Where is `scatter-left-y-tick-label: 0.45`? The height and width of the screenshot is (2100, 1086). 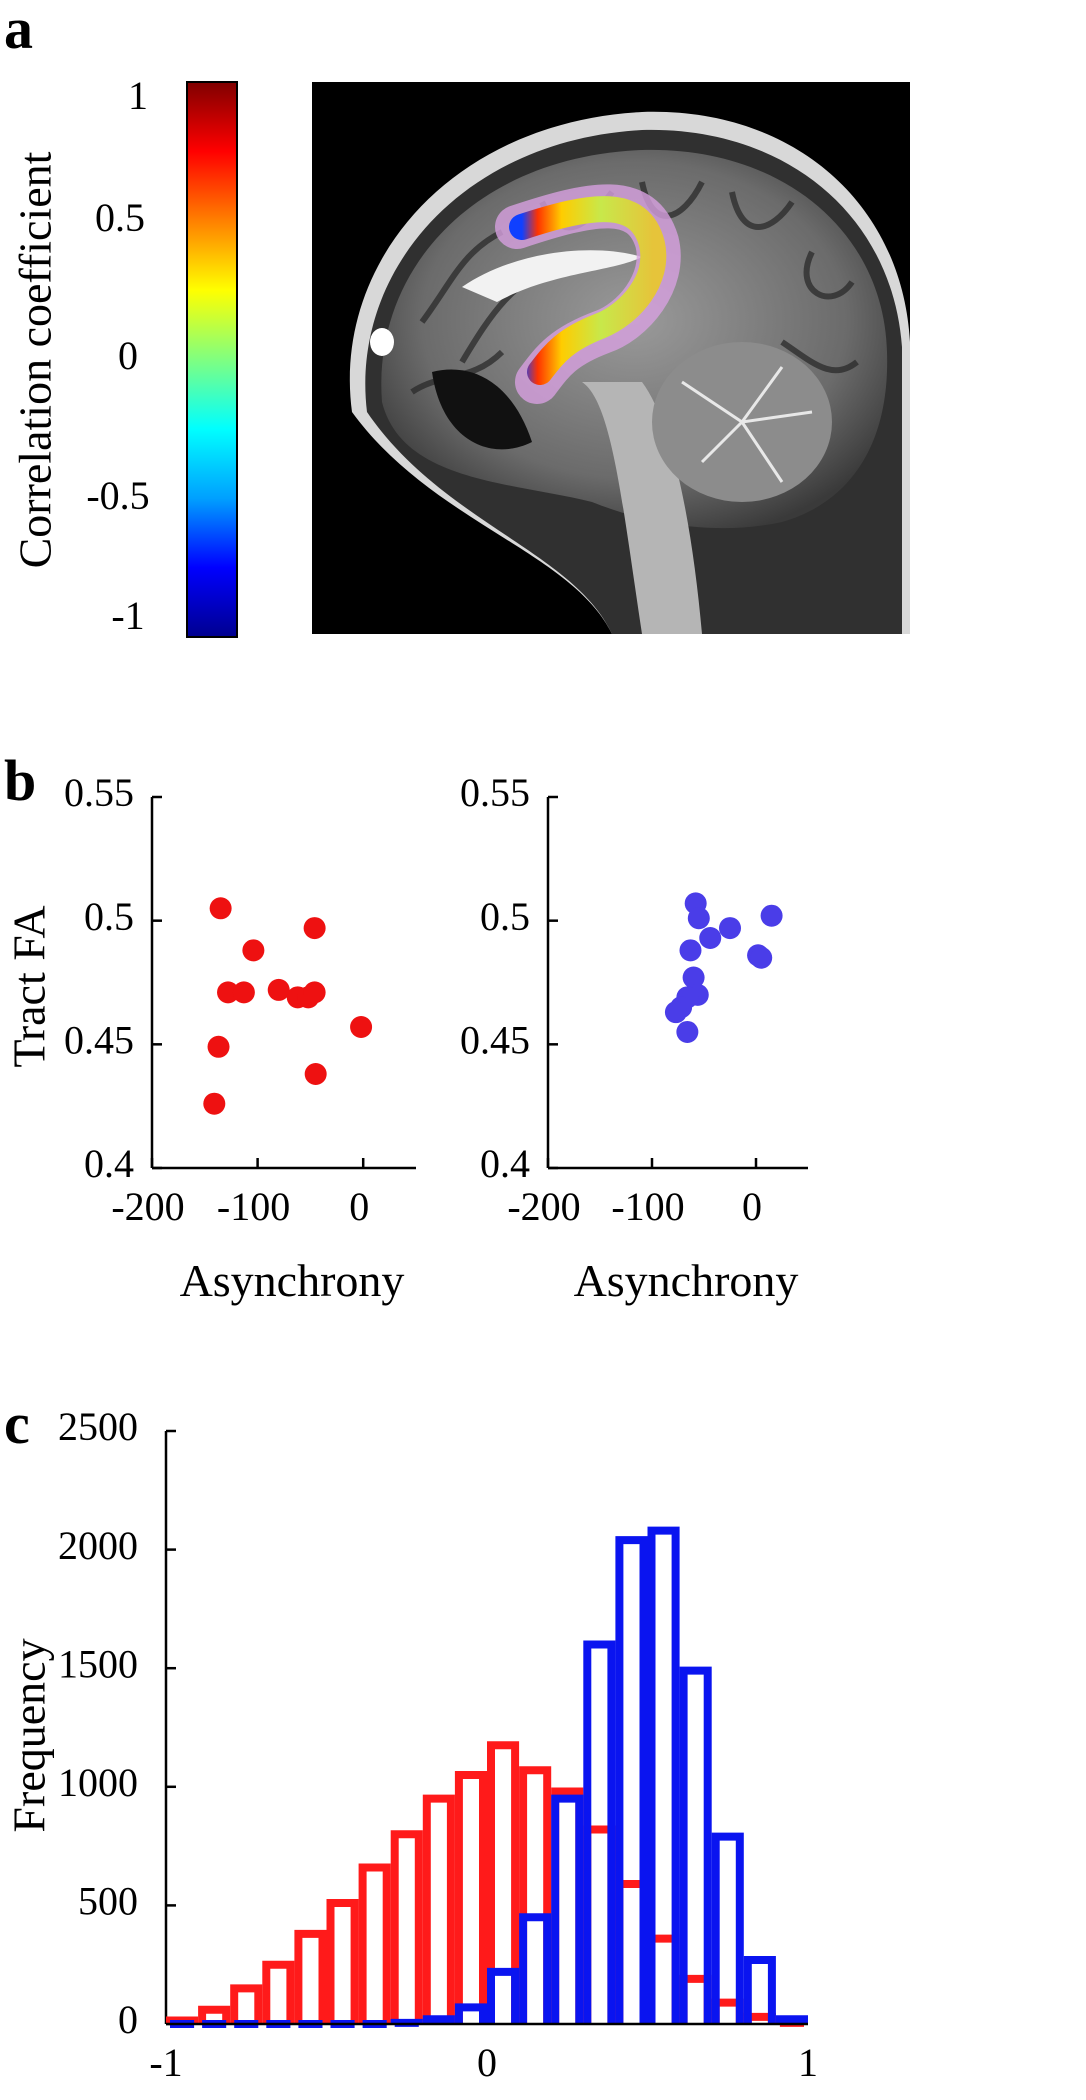
scatter-left-y-tick-label: 0.45 is located at coordinates (99, 1040).